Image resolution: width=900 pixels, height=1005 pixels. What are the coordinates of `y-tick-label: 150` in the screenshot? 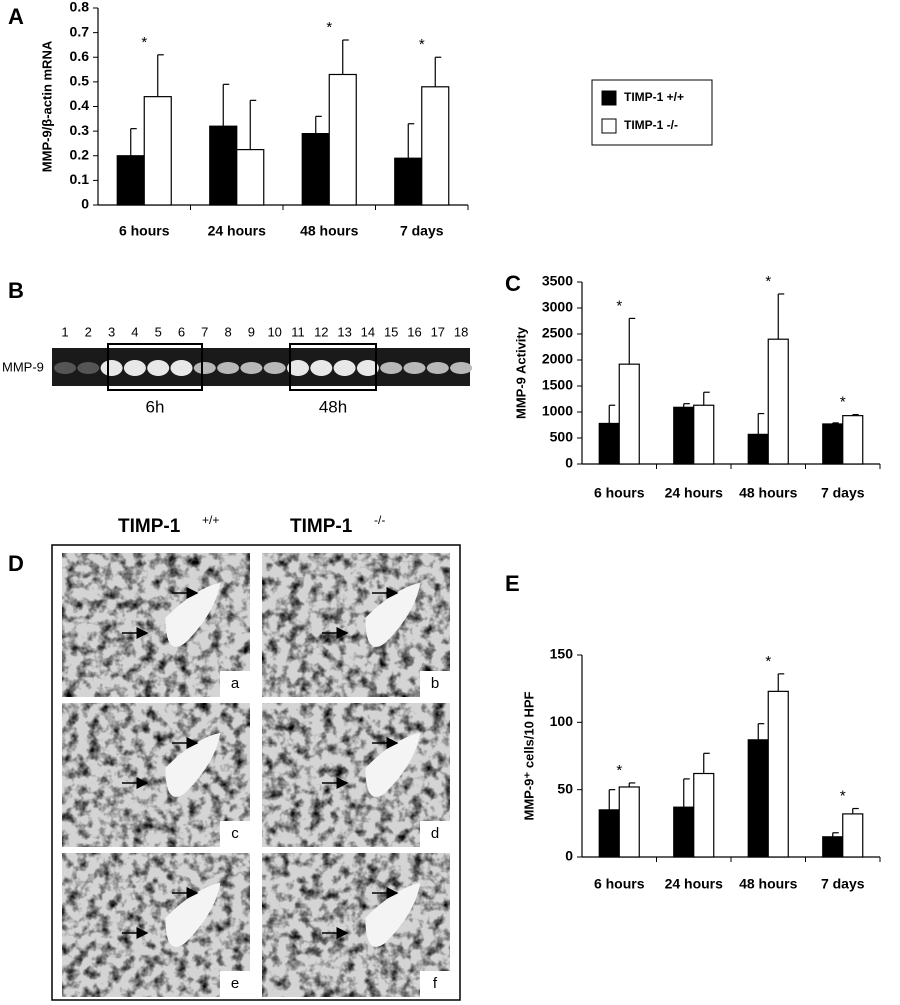 It's located at (562, 654).